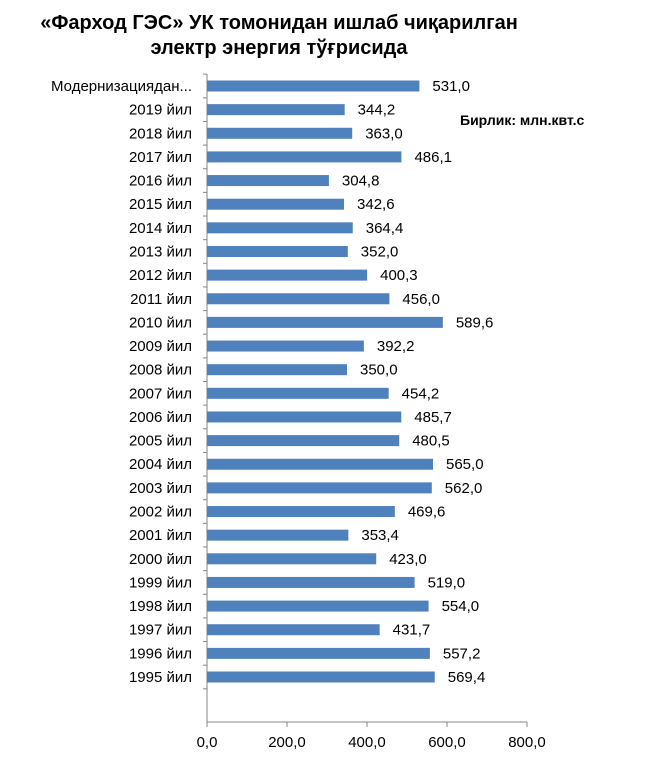 The image size is (648, 765). I want to click on value-label: 342,6, so click(376, 204).